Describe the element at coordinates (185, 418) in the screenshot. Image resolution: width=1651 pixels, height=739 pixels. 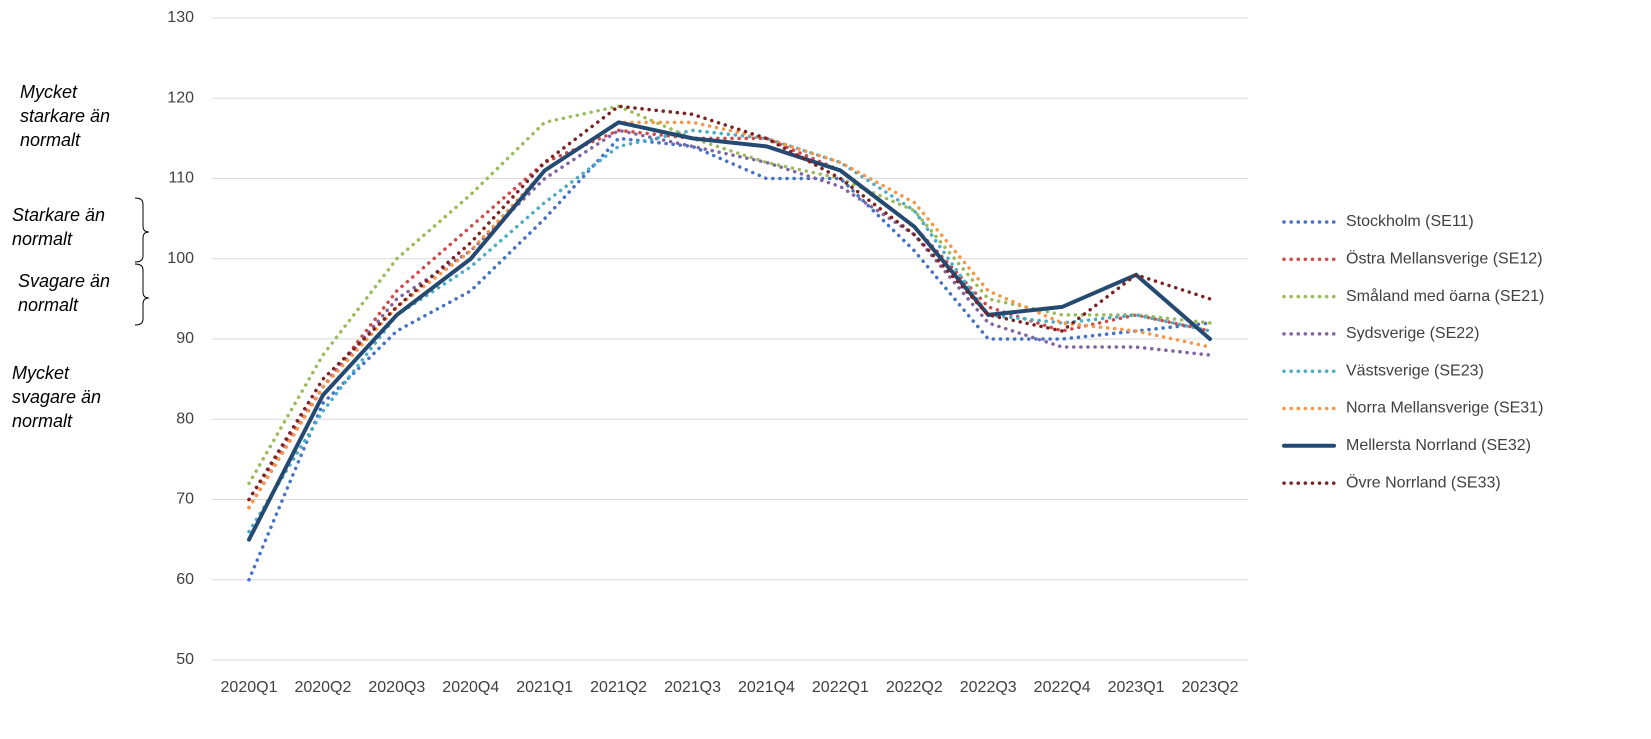
I see `y-tick-label: 80` at that location.